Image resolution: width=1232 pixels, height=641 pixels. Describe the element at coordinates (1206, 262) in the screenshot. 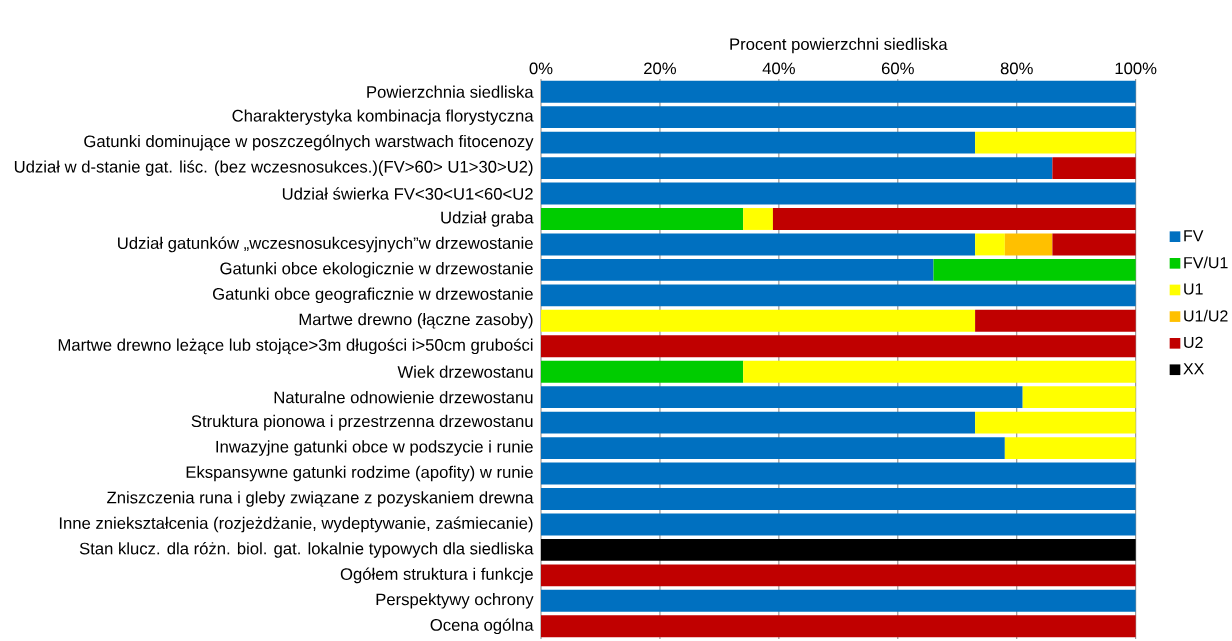

I see `legend-label: FV/U1` at that location.